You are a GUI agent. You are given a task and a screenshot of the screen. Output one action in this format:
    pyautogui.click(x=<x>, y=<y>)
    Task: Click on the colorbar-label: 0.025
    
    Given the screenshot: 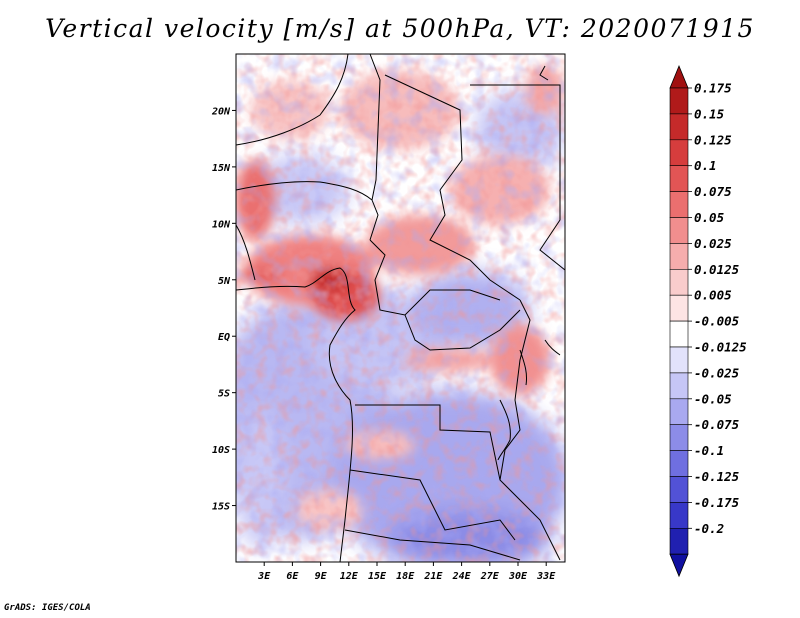 What is the action you would take?
    pyautogui.click(x=713, y=243)
    